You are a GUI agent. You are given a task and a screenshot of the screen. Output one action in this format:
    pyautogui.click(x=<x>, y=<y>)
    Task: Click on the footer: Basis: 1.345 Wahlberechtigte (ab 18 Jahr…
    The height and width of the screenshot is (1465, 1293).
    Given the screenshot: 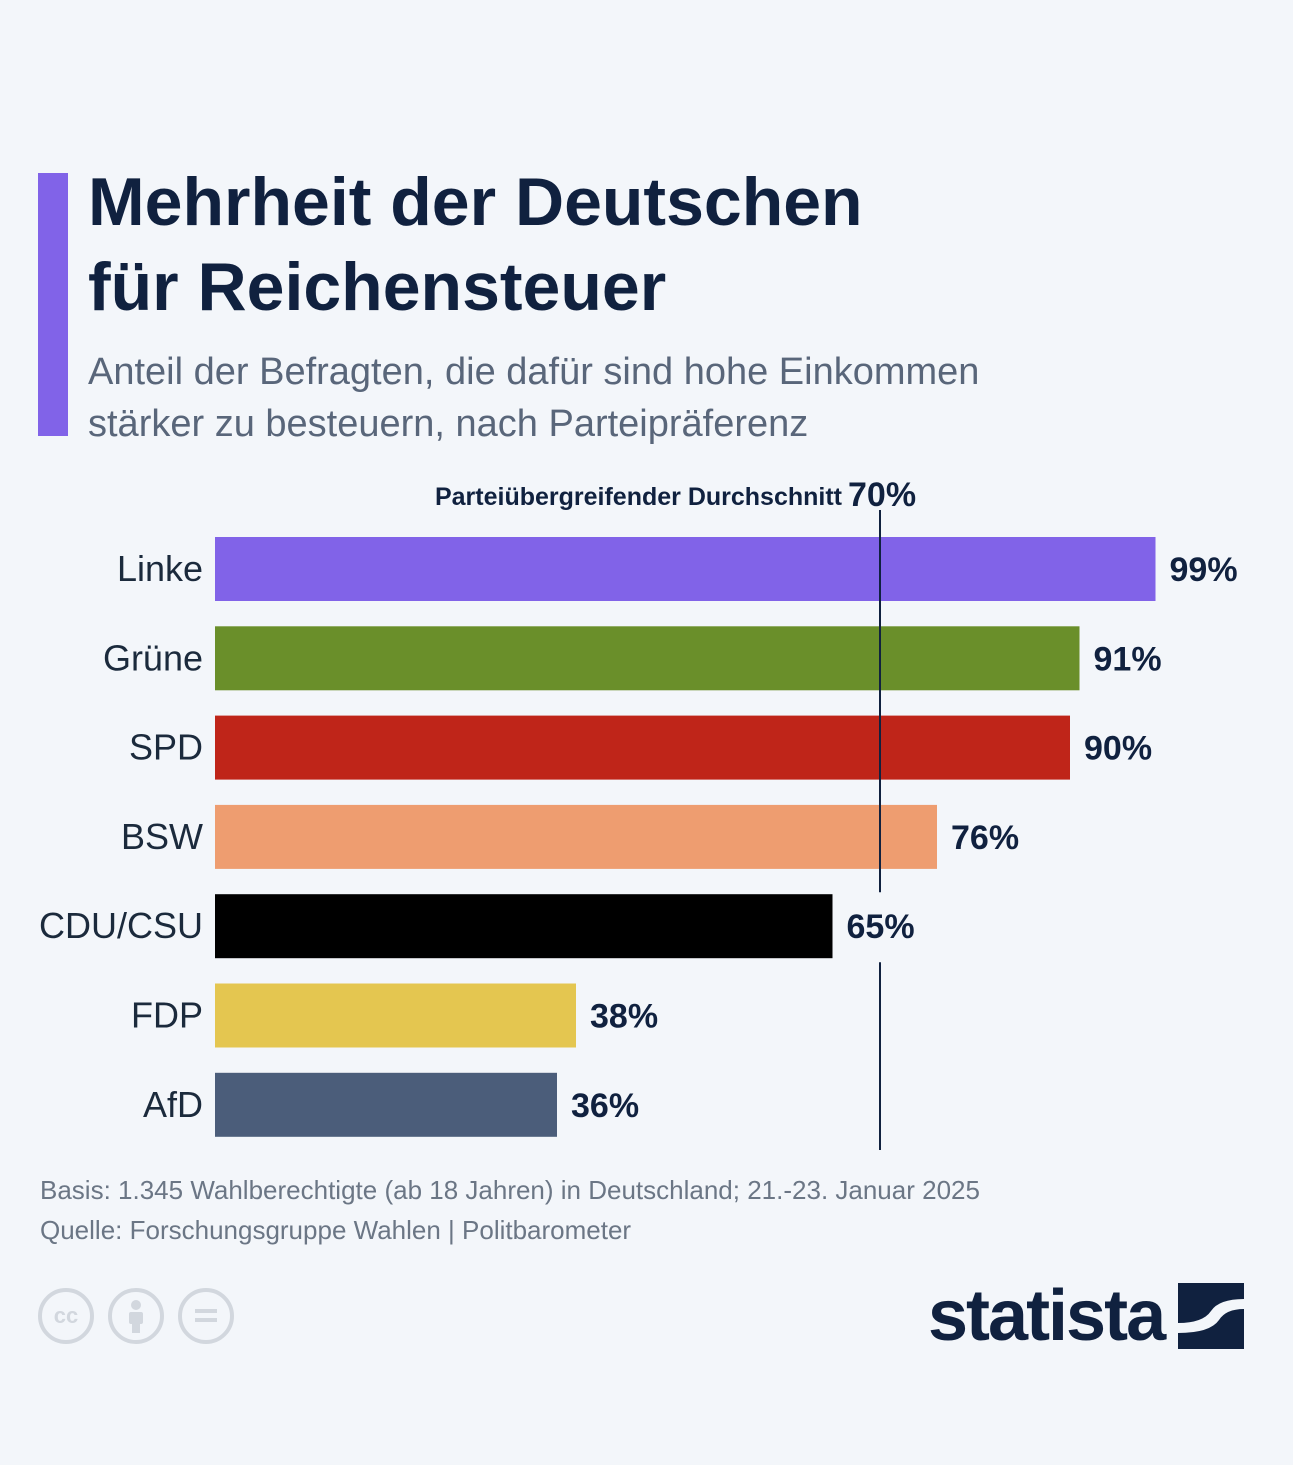 What is the action you would take?
    pyautogui.click(x=510, y=1210)
    